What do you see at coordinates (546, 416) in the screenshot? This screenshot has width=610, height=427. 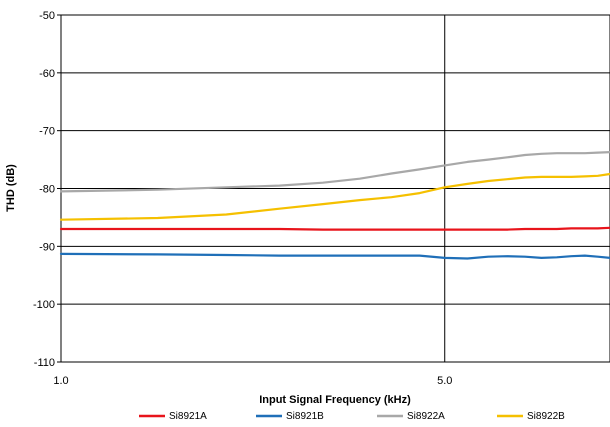 I see `legend-label: Si8922B` at bounding box center [546, 416].